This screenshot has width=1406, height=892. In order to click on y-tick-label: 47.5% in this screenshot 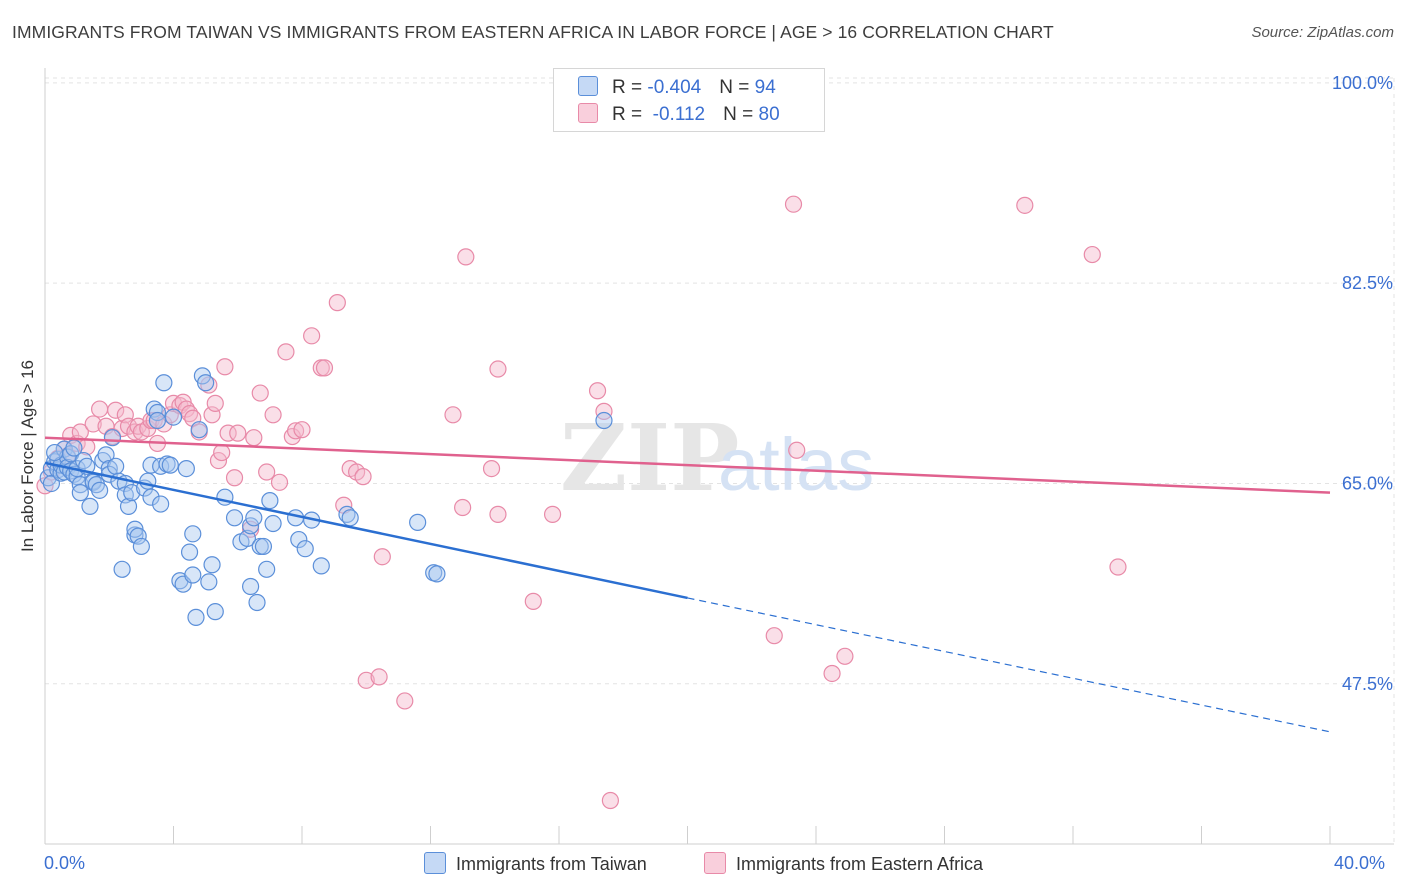, I will do `click(1367, 684)`.